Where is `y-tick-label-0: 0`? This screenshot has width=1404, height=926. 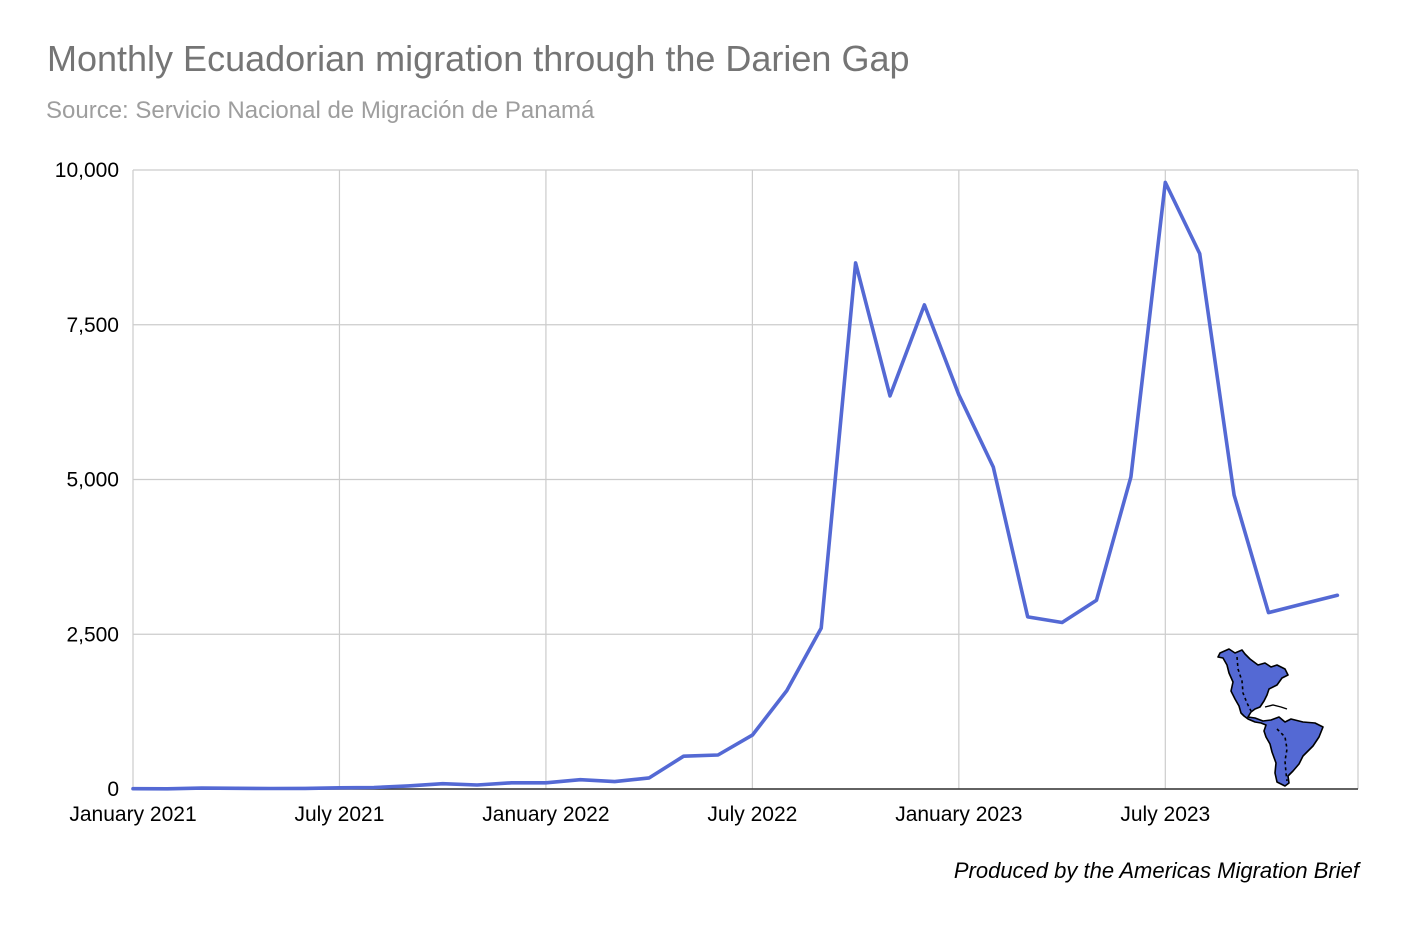
y-tick-label-0: 0 is located at coordinates (113, 789).